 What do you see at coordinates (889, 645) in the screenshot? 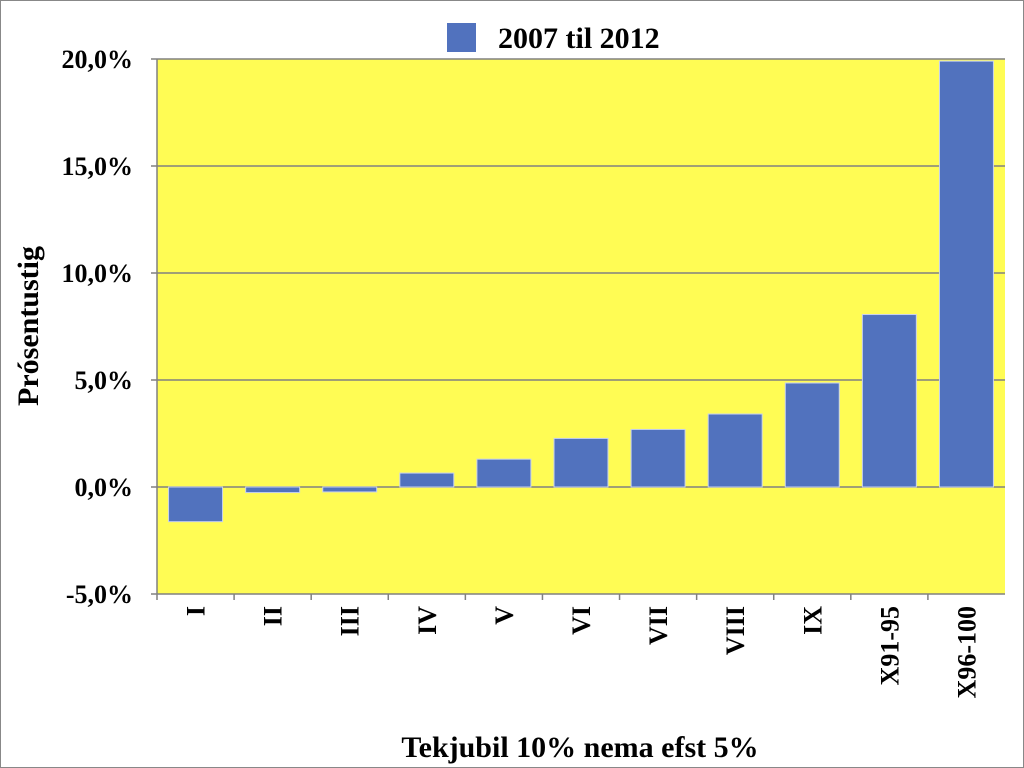
I see `x-tick-label: X91-95` at bounding box center [889, 645].